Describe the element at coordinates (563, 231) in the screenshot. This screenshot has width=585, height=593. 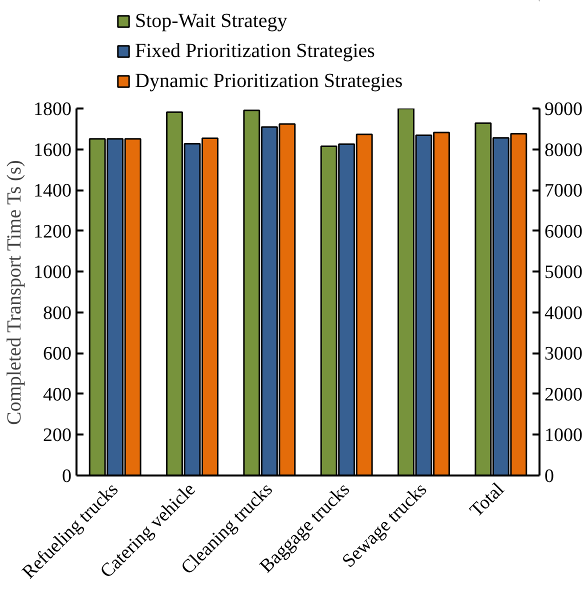
I see `y2-tick-label: 6000` at that location.